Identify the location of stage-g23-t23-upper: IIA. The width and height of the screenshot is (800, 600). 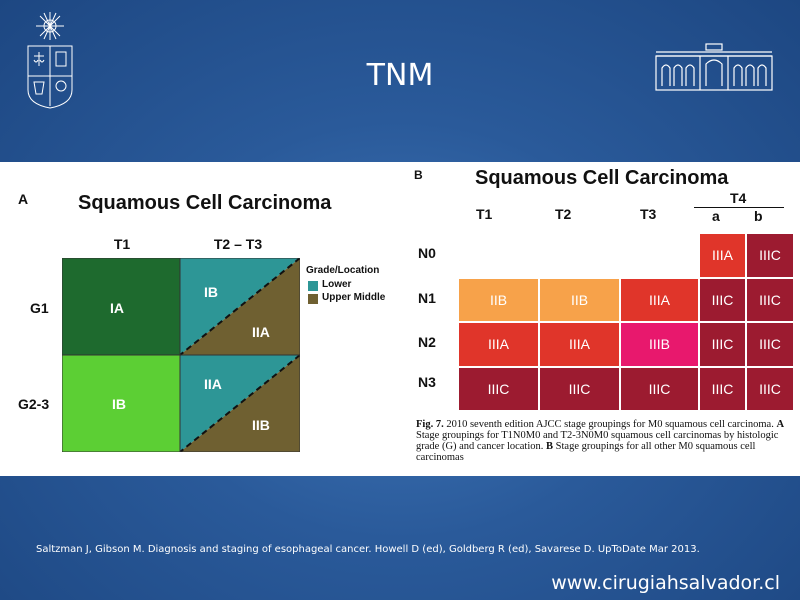
(213, 384).